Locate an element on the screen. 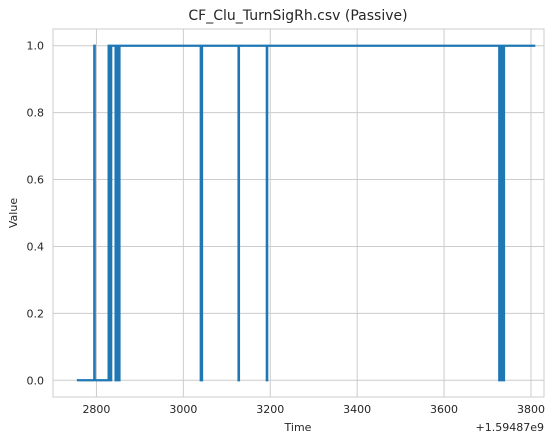 The image size is (557, 444). y-tick-label: 0.2 is located at coordinates (36, 313).